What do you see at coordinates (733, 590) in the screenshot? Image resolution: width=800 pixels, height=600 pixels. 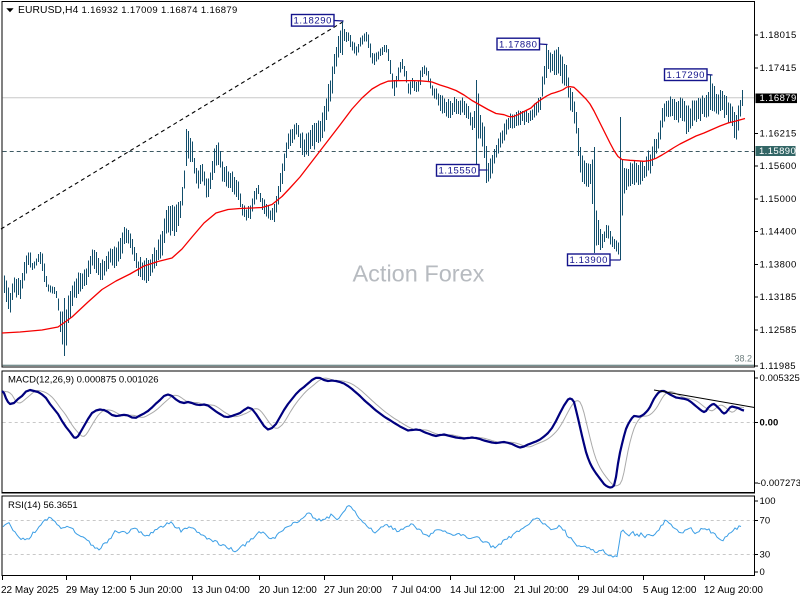 I see `svg-text: 12 Aug 20:00` at bounding box center [733, 590].